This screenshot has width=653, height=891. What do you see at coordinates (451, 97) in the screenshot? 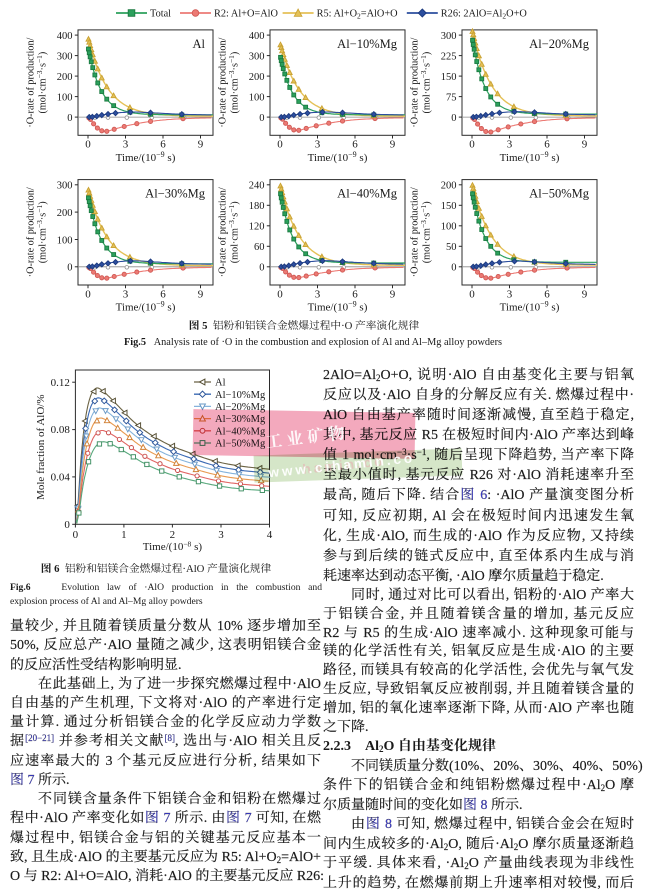
I see `svg-text: 75` at bounding box center [451, 97].